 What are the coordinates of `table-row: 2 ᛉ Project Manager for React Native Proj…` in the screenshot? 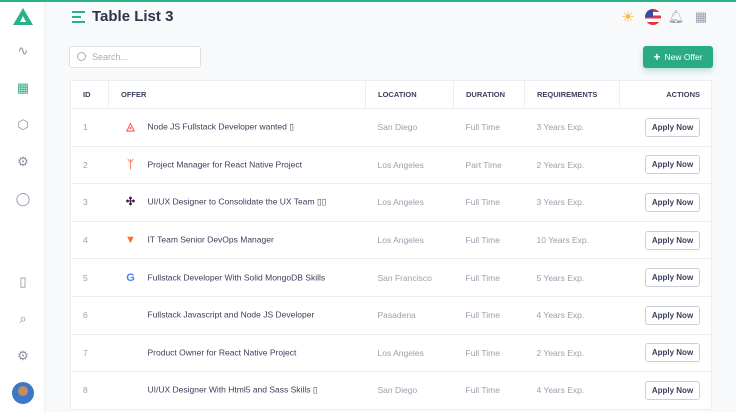 It's located at (391, 165).